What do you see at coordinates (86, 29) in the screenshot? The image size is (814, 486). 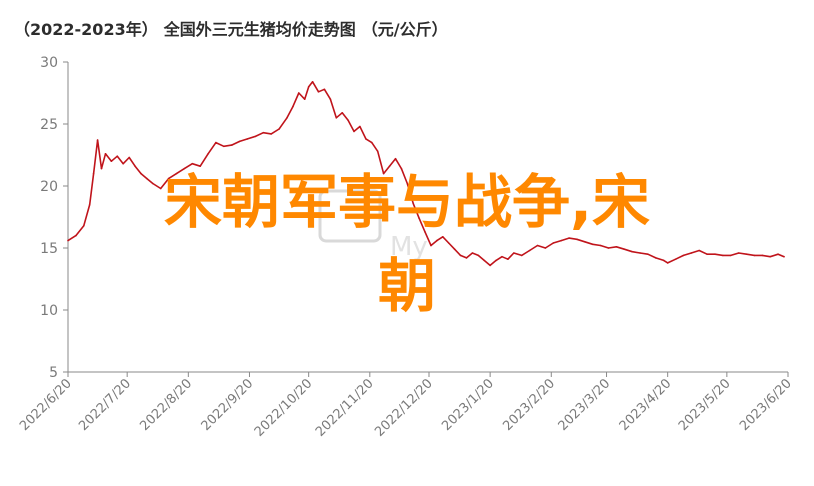 I see `title-period: （2022-2023年）` at bounding box center [86, 29].